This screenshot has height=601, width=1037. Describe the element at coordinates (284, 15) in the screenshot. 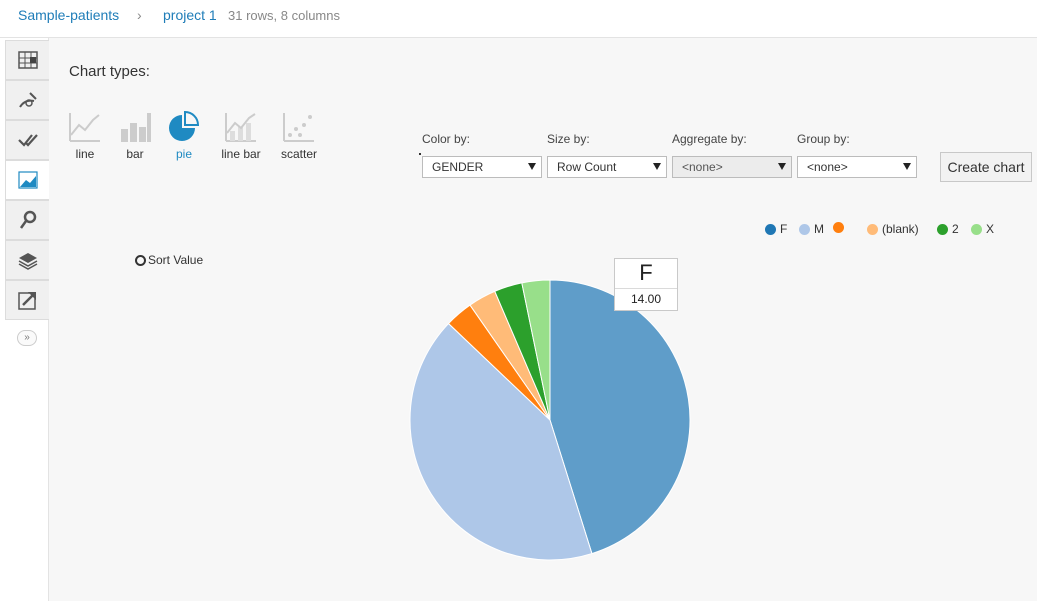

I see `dataset-size-info: 31 rows, 8 columns` at that location.